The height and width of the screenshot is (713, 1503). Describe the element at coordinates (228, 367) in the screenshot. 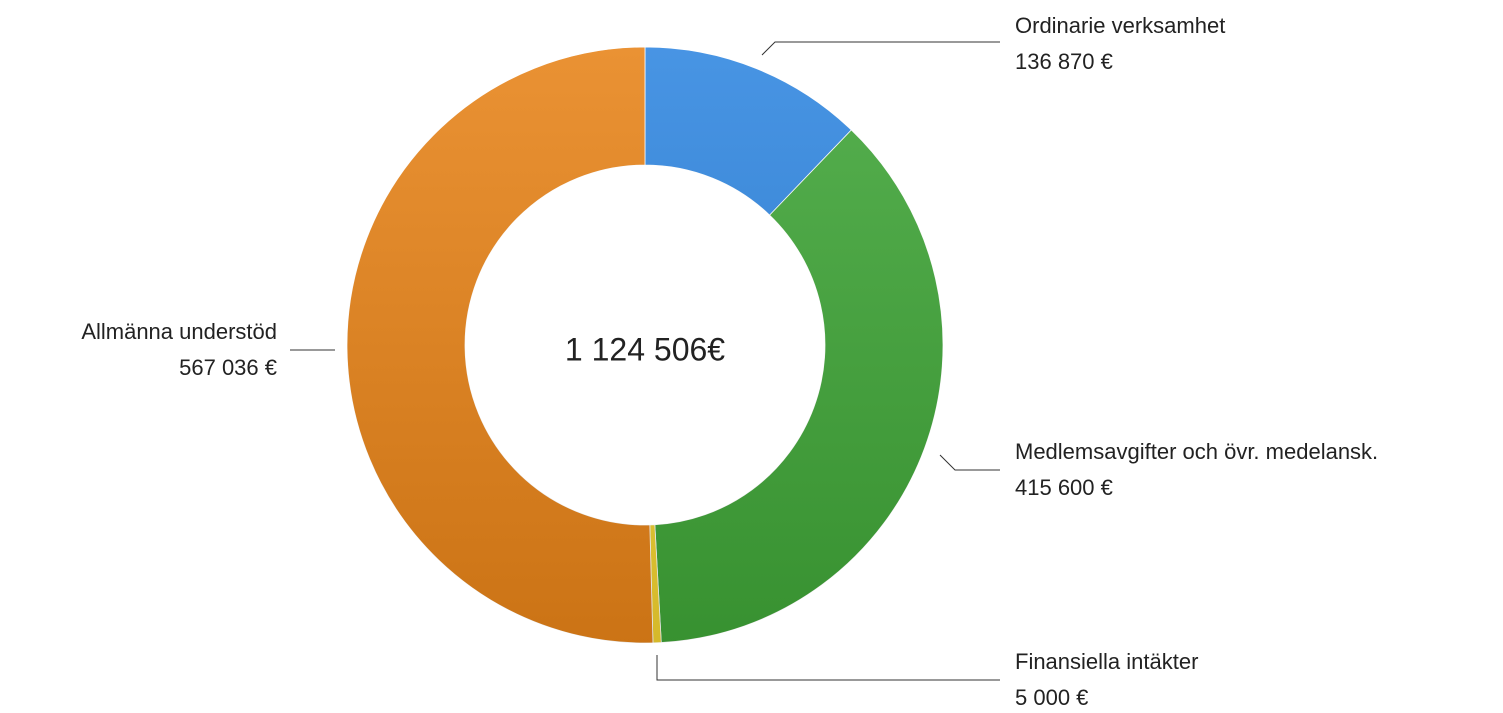

I see `value-label: 567 036 €` at that location.